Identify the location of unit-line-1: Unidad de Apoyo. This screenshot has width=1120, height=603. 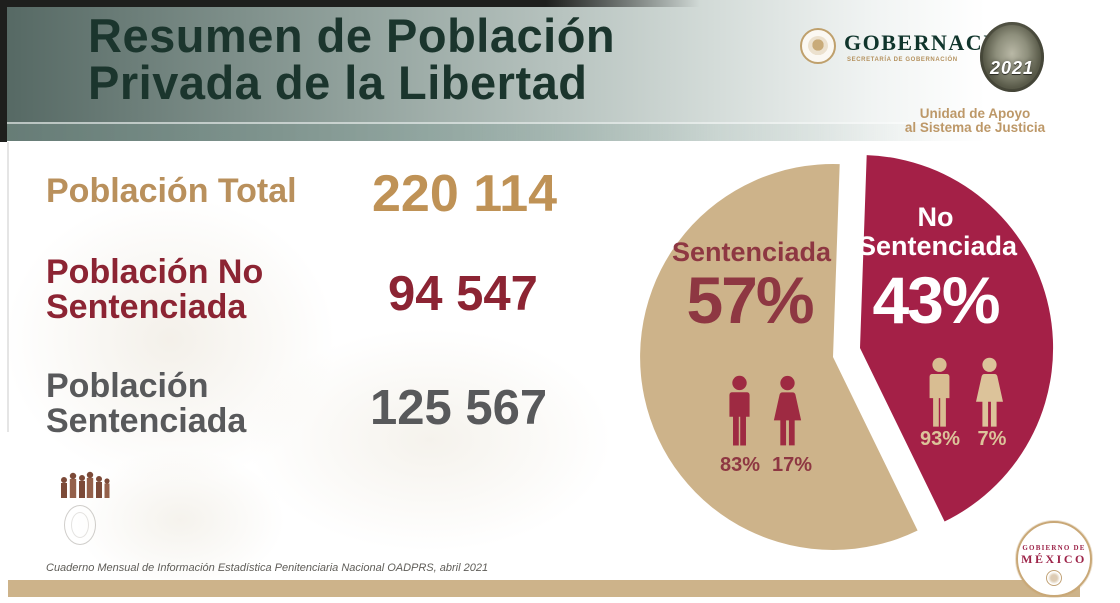
(975, 113).